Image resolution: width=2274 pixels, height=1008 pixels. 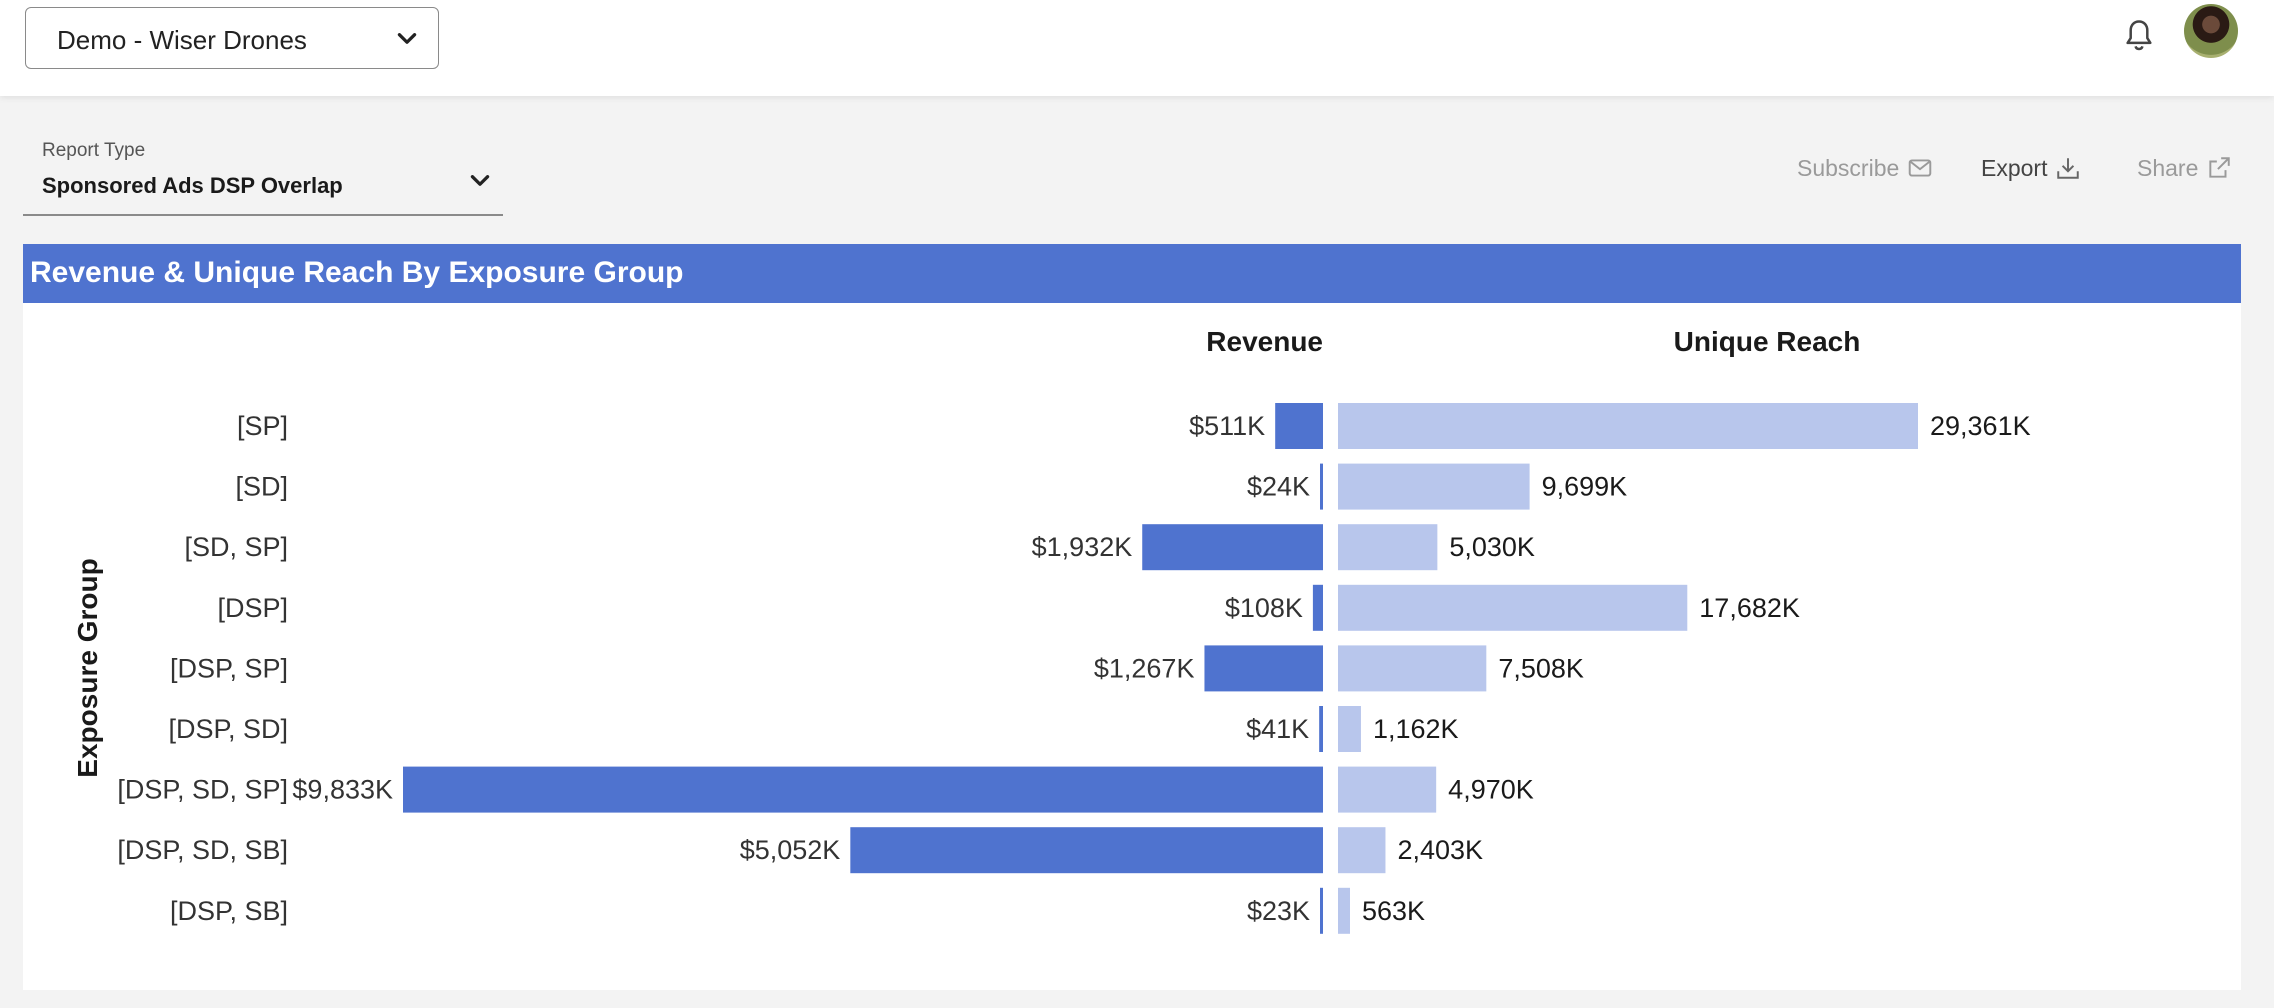 What do you see at coordinates (1082, 547) in the screenshot?
I see `revenue-value-label: $1,932K` at bounding box center [1082, 547].